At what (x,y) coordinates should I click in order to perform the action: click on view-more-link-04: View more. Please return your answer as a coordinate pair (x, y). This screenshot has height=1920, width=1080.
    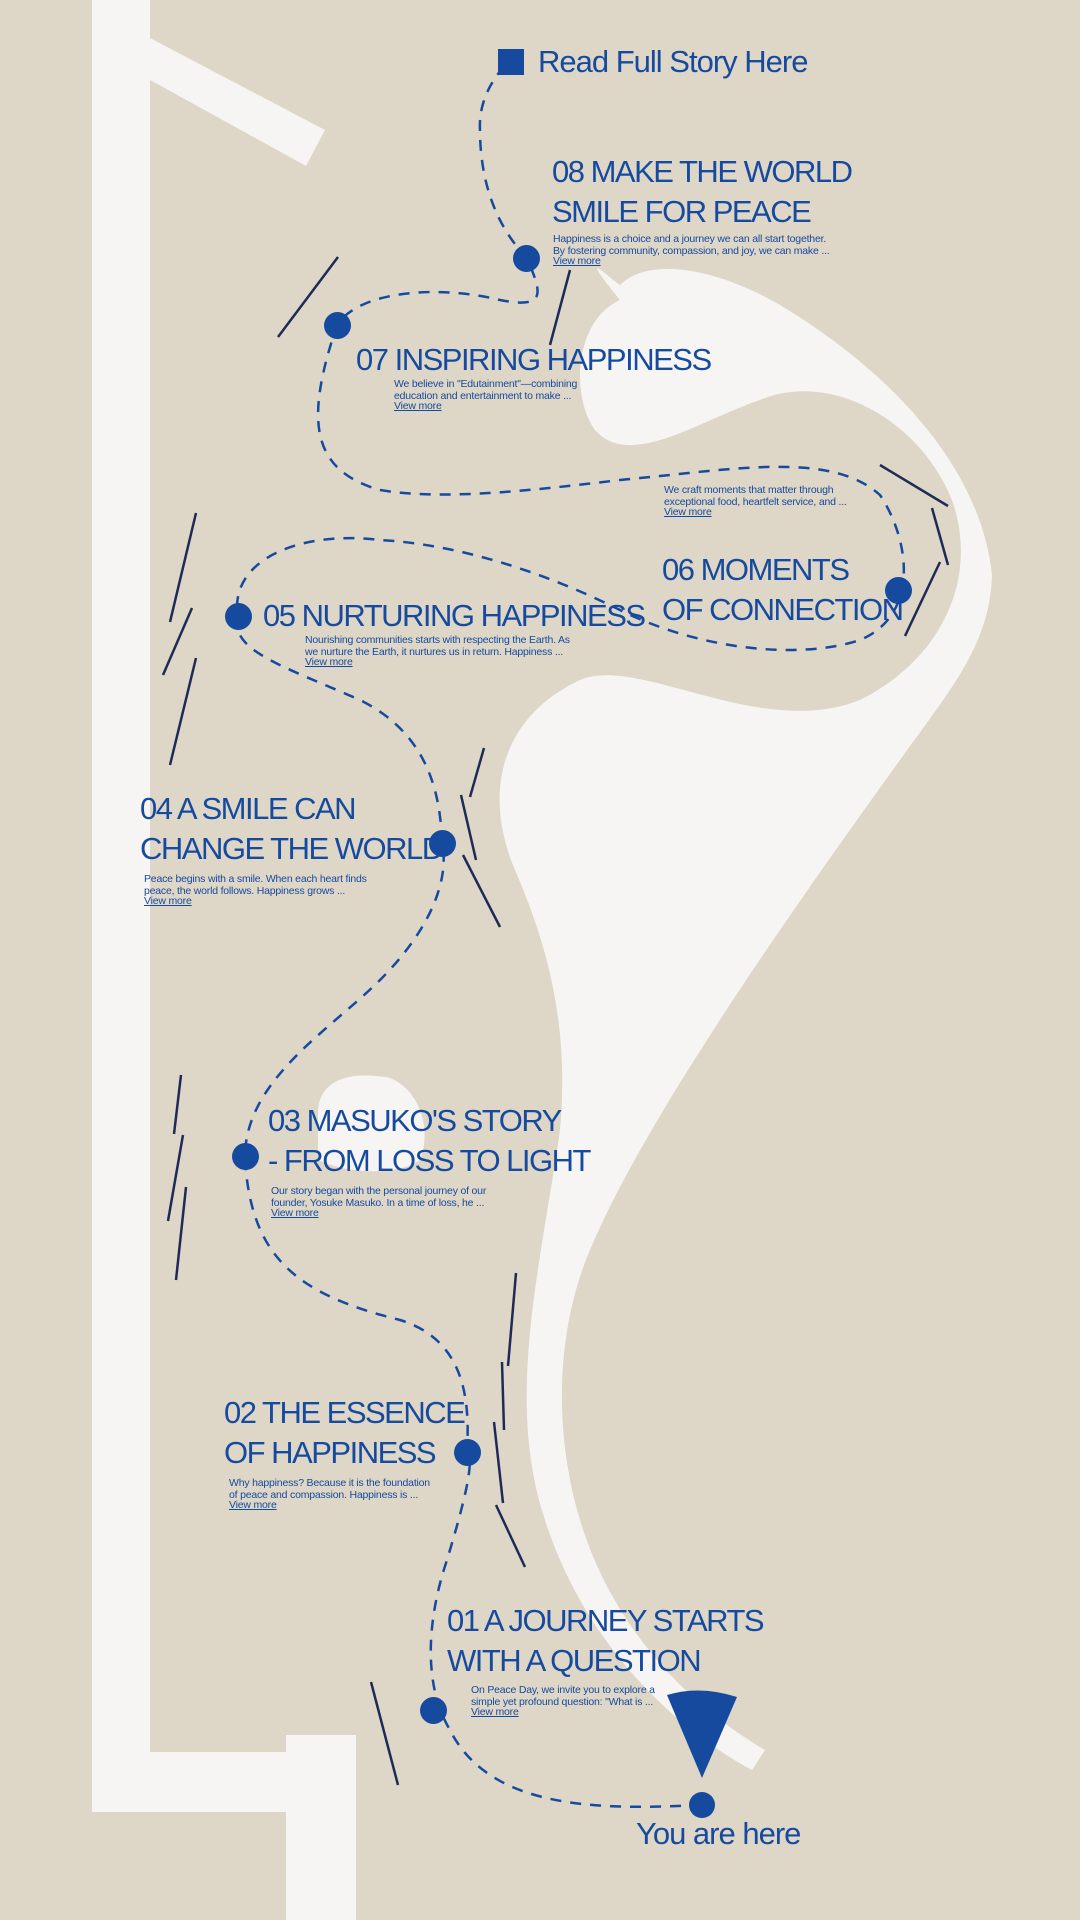
    Looking at the image, I should click on (168, 901).